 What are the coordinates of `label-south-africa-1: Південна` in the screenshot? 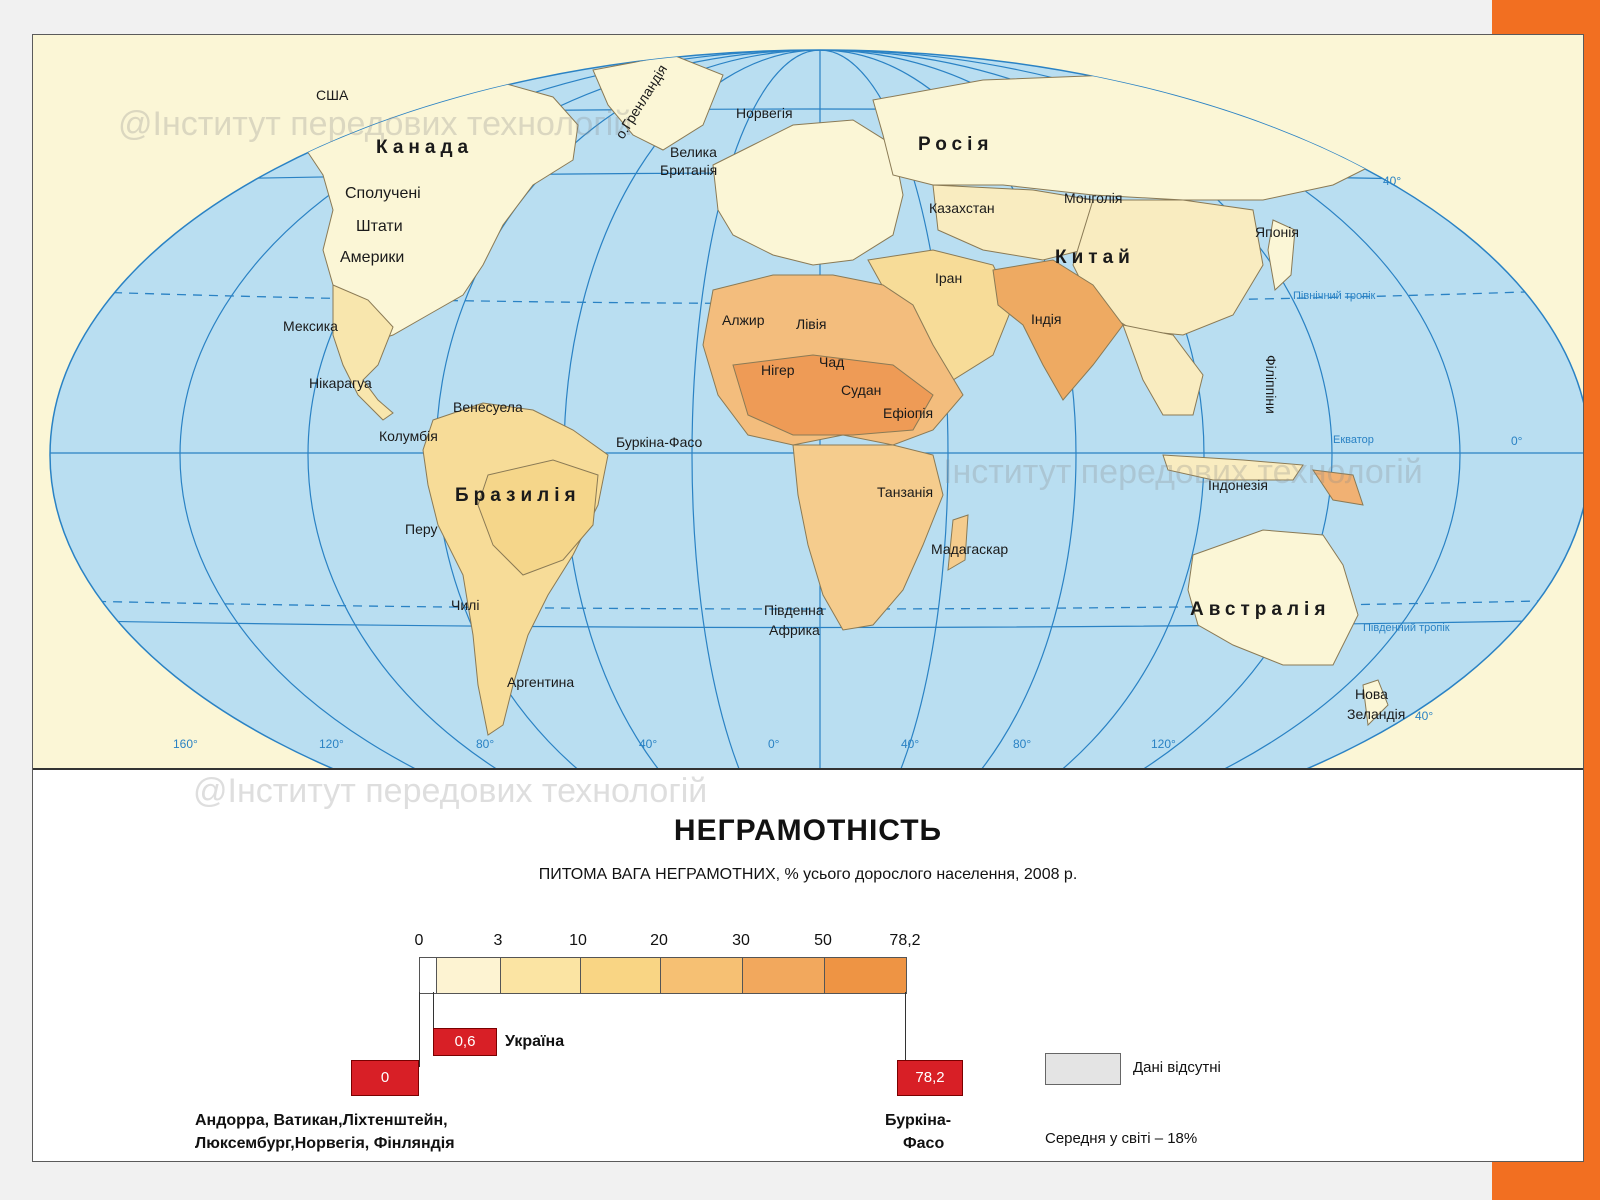 It's located at (794, 610).